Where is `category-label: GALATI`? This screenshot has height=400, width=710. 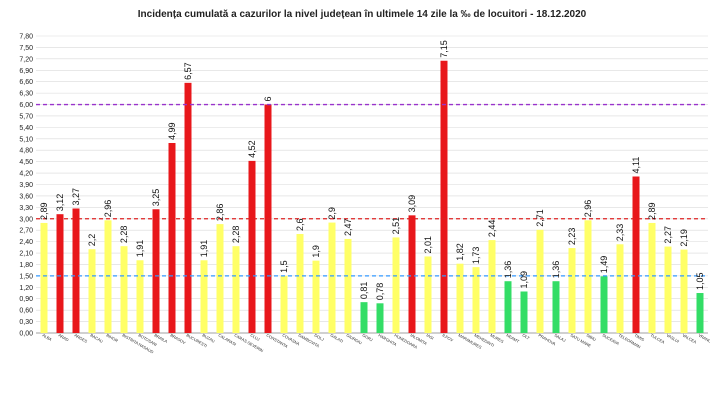 category-label: GALATI is located at coordinates (337, 338).